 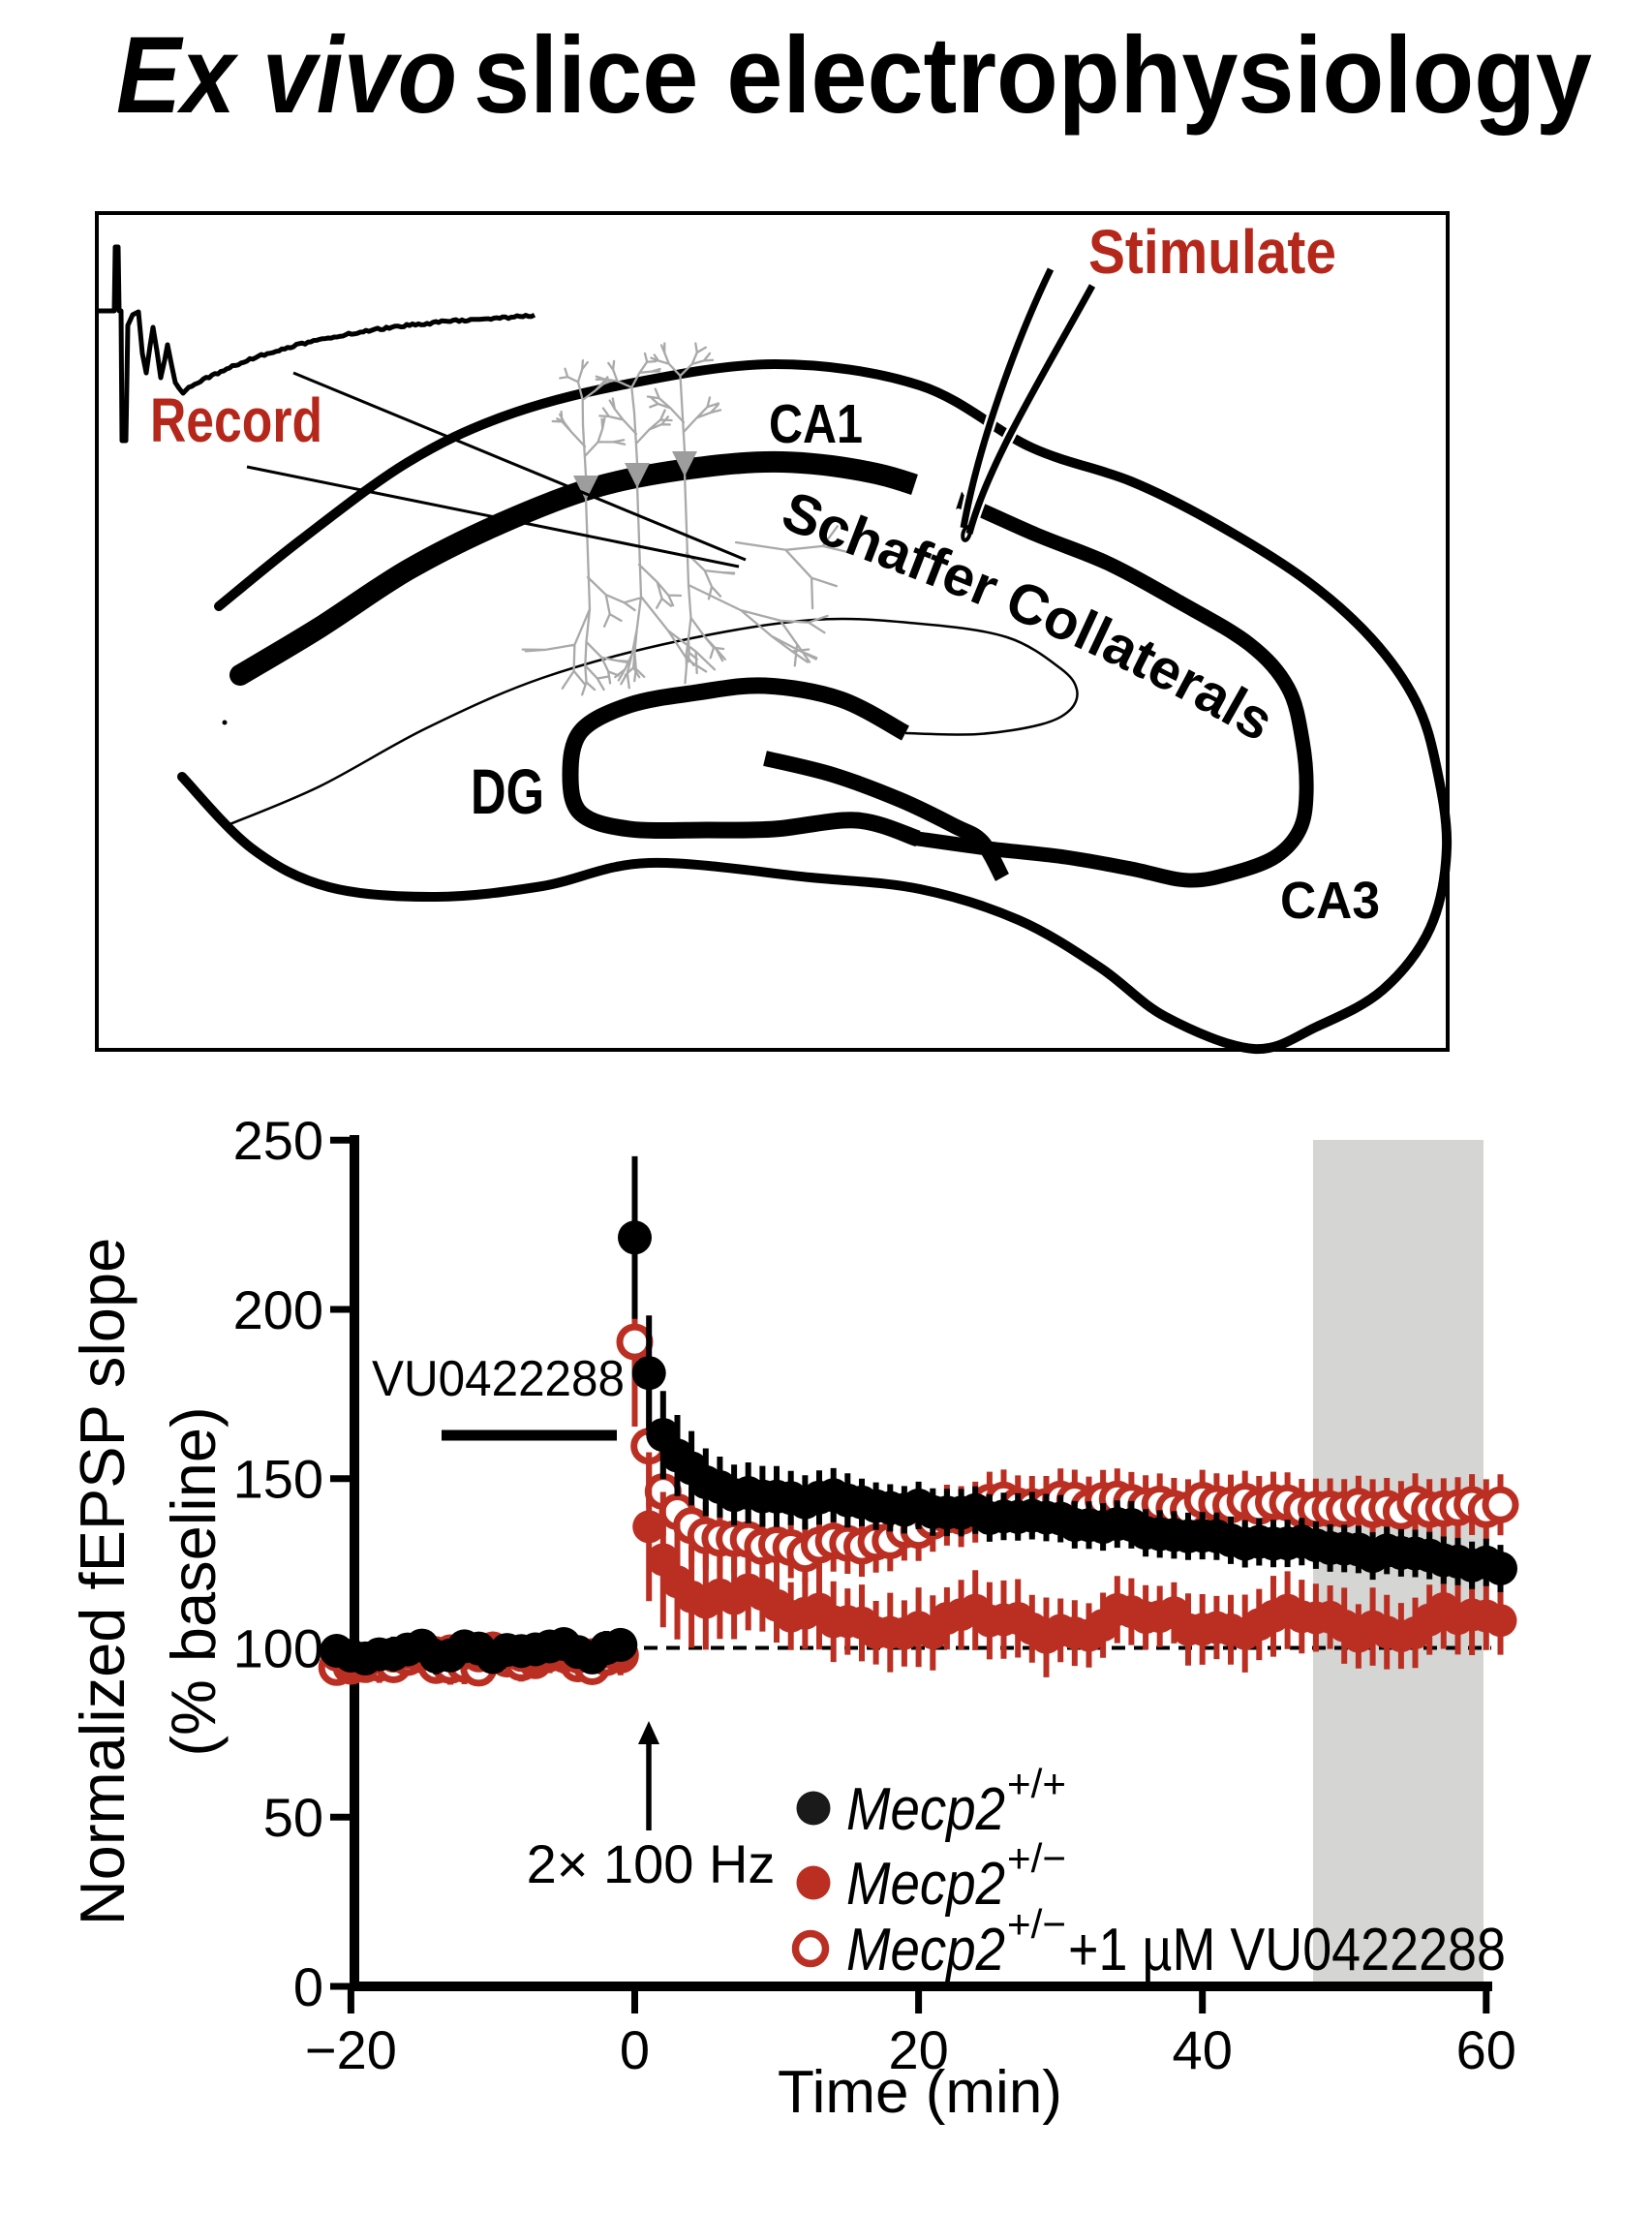 What do you see at coordinates (651, 1863) in the screenshot?
I see `svg-text: 2× 100 Hz` at bounding box center [651, 1863].